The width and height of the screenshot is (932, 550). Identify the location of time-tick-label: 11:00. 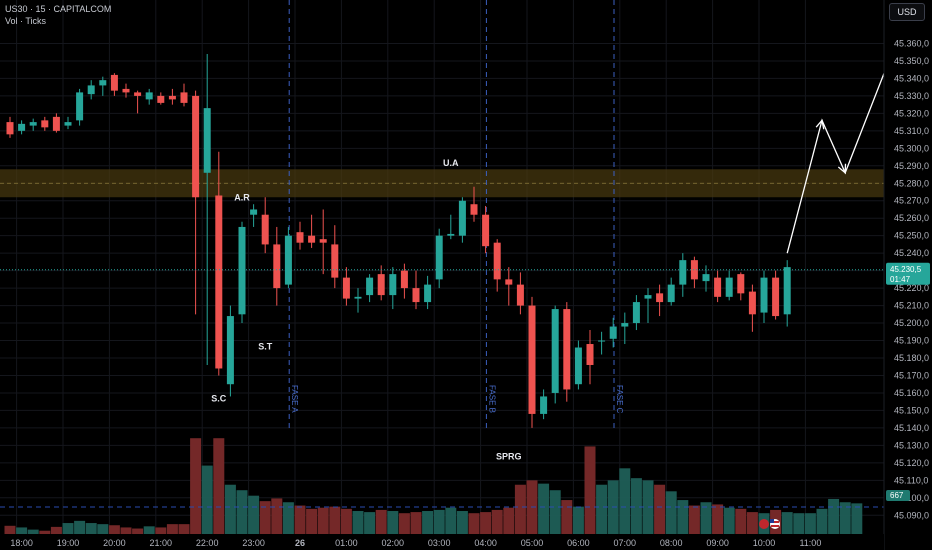
(810, 543).